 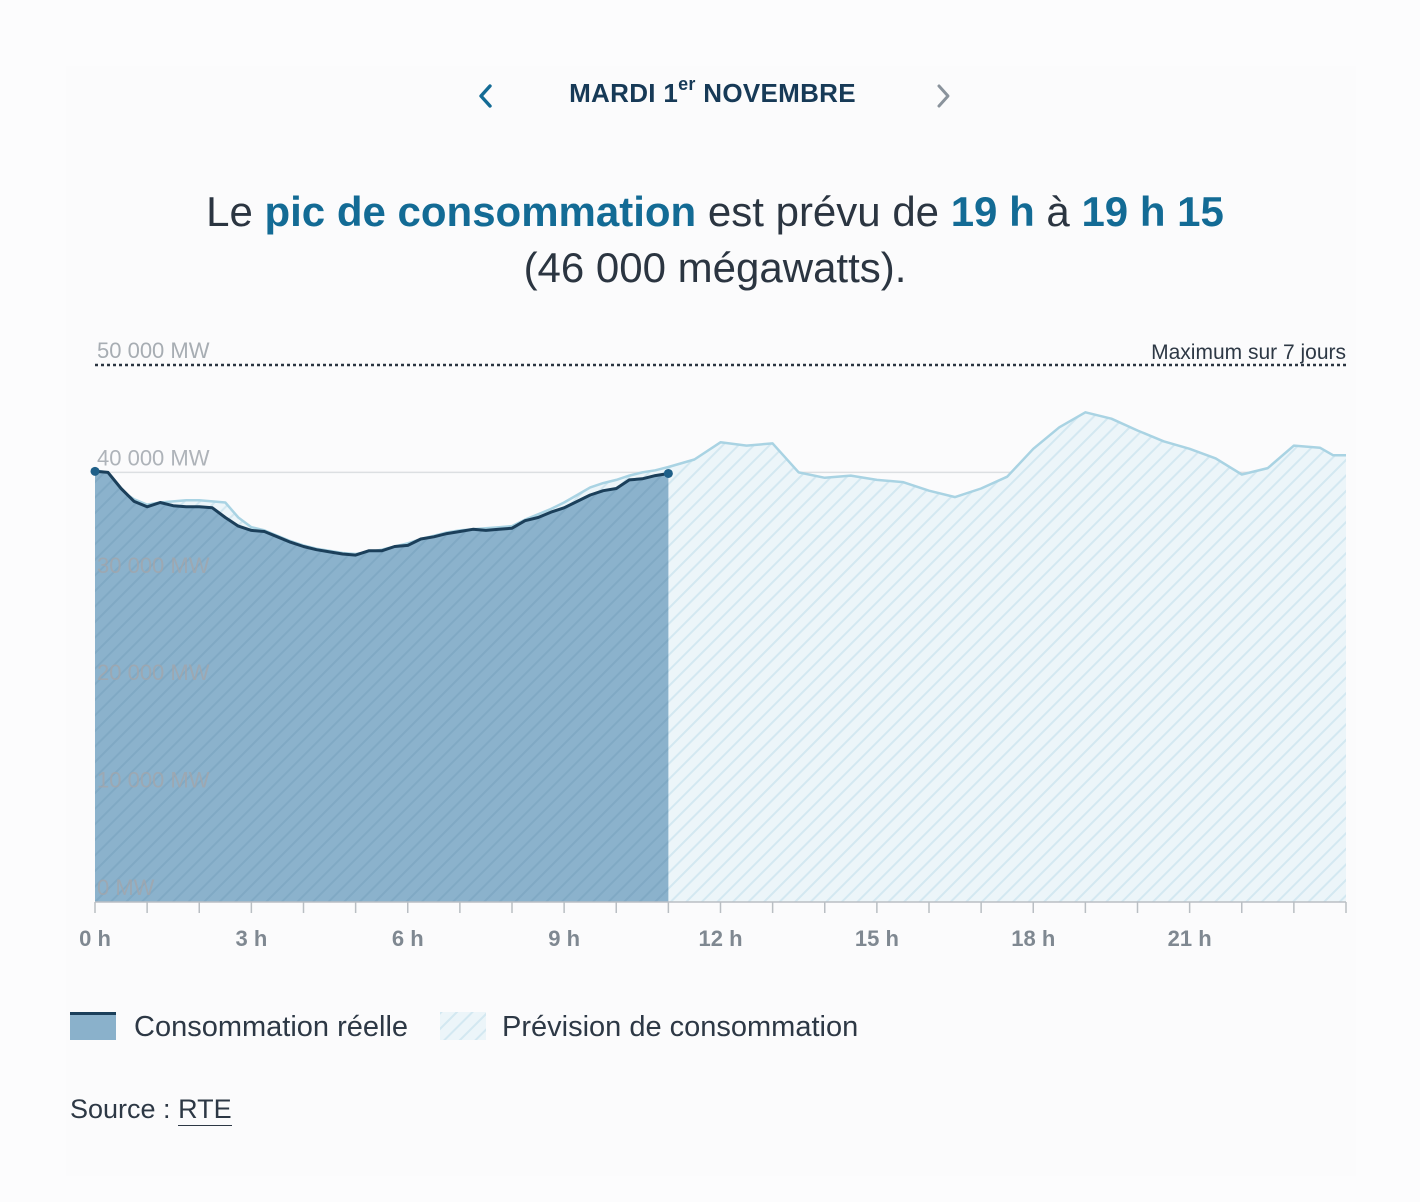 I want to click on headline-text: est prévu de, so click(x=823, y=211).